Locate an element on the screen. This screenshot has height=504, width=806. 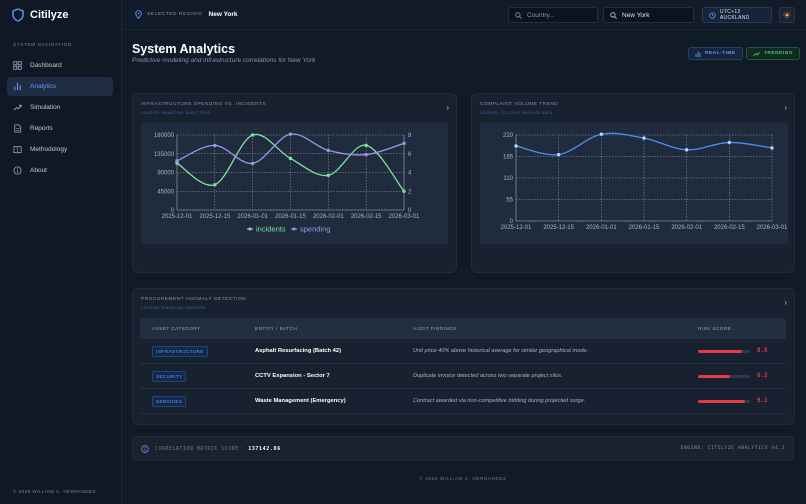
grid-icon is located at coordinates (17, 65).